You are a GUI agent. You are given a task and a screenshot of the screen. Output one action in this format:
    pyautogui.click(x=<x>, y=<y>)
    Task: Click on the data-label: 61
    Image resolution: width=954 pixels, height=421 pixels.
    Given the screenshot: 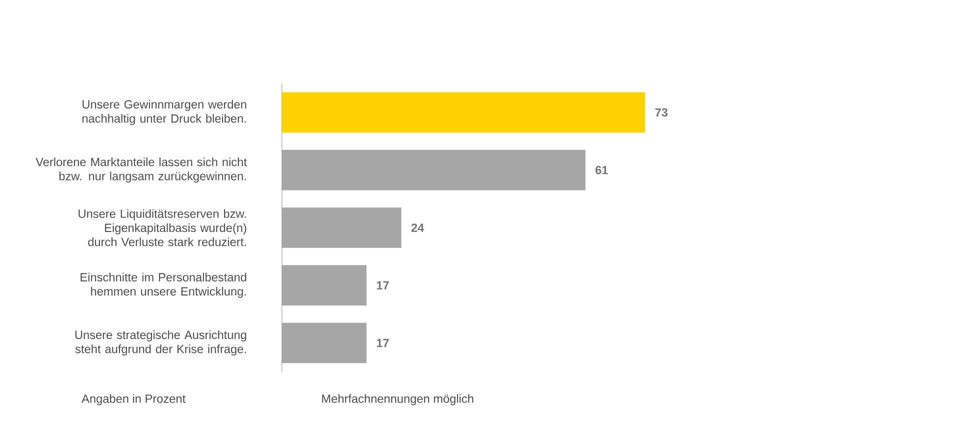 What is the action you would take?
    pyautogui.click(x=601, y=170)
    